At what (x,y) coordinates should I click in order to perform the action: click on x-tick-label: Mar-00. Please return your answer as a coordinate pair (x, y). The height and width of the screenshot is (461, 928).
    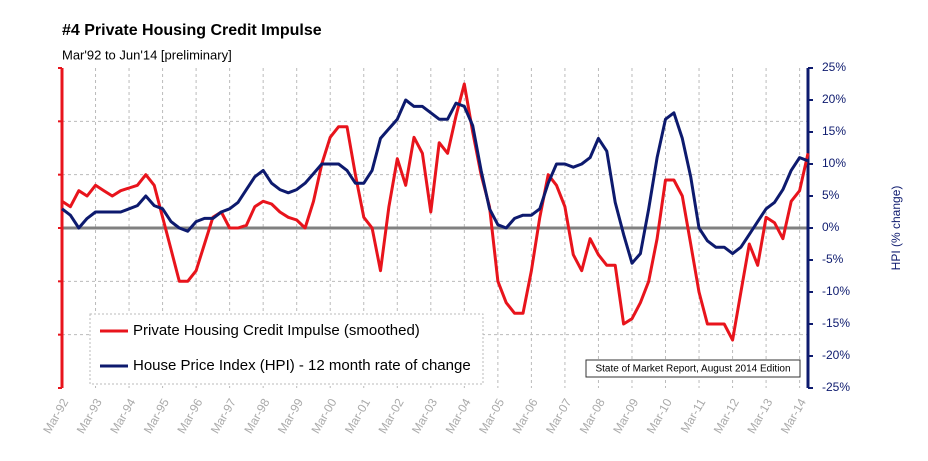
    Looking at the image, I should click on (323, 416).